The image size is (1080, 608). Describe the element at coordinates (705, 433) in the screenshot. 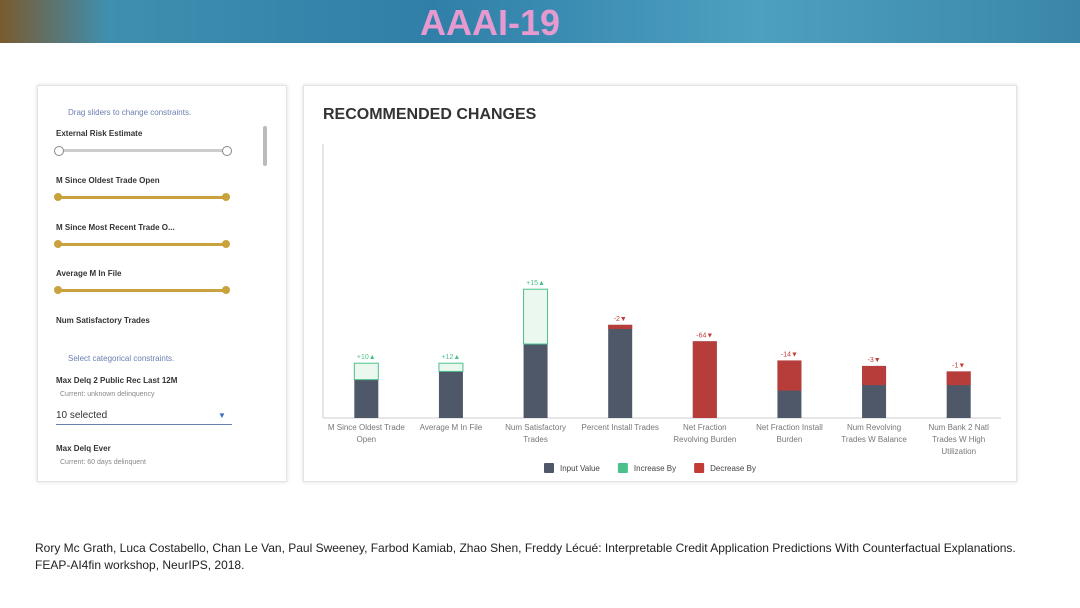

I see `x-tick-label: Net Fraction Revolving Burden` at that location.